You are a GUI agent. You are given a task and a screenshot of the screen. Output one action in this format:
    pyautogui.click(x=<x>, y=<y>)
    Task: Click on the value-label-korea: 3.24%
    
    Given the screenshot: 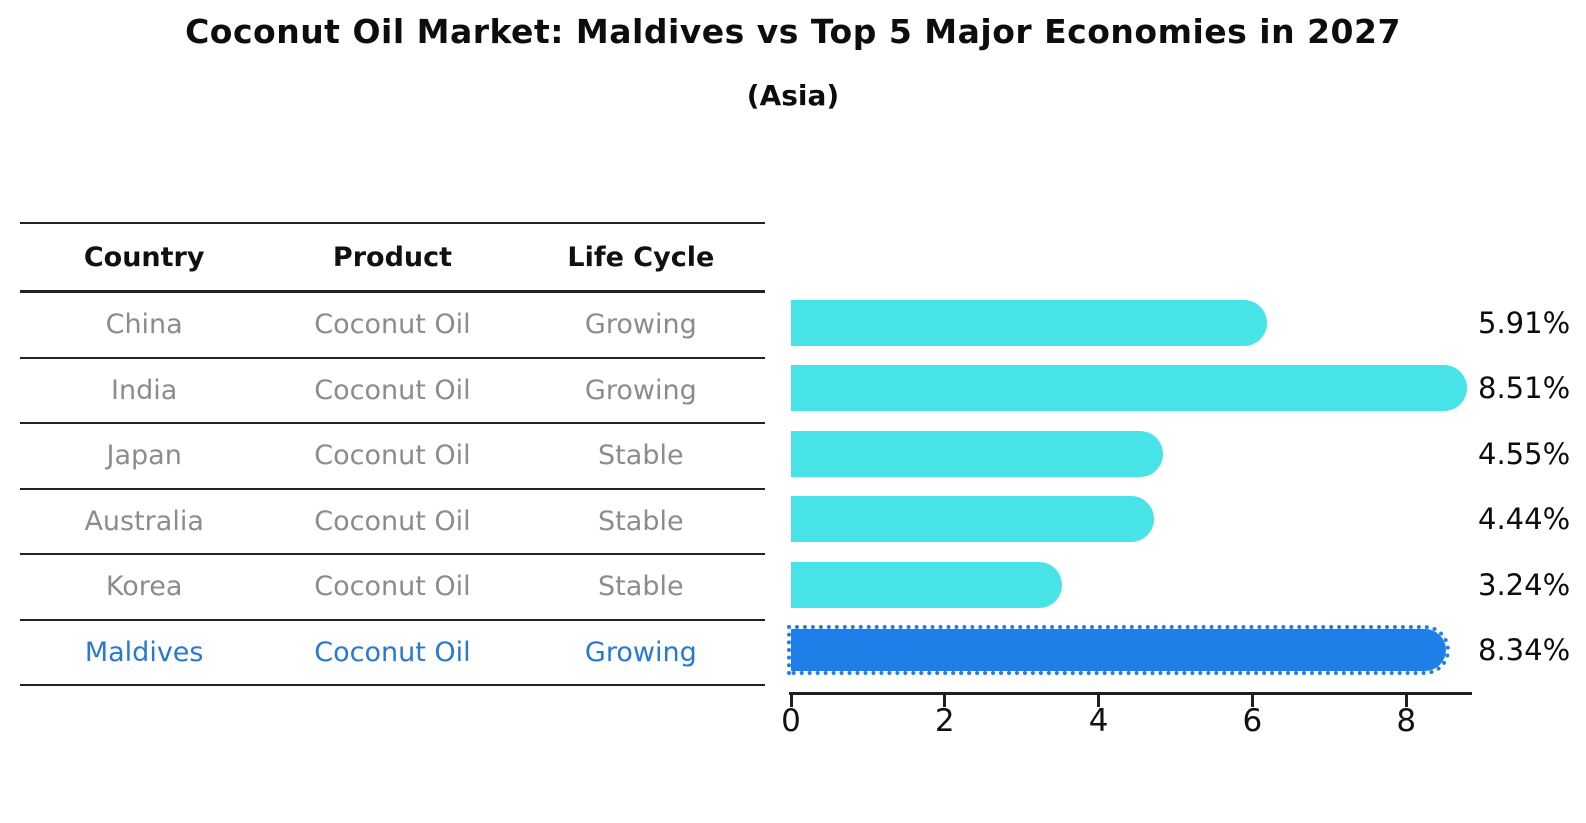 What is the action you would take?
    pyautogui.click(x=1524, y=584)
    